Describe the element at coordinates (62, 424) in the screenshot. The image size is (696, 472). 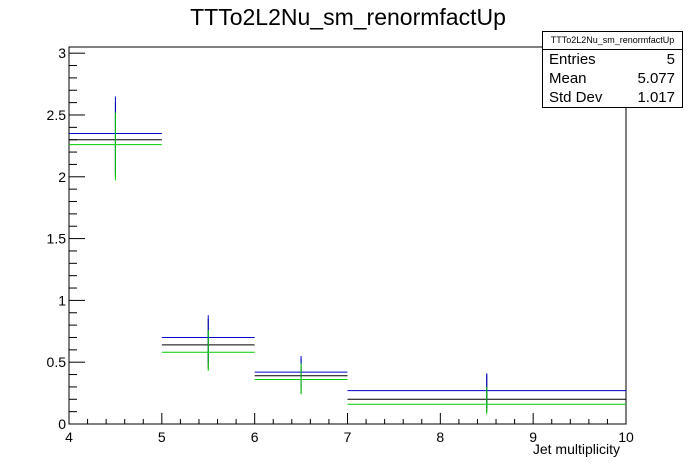
I see `y-tick-label: 0` at that location.